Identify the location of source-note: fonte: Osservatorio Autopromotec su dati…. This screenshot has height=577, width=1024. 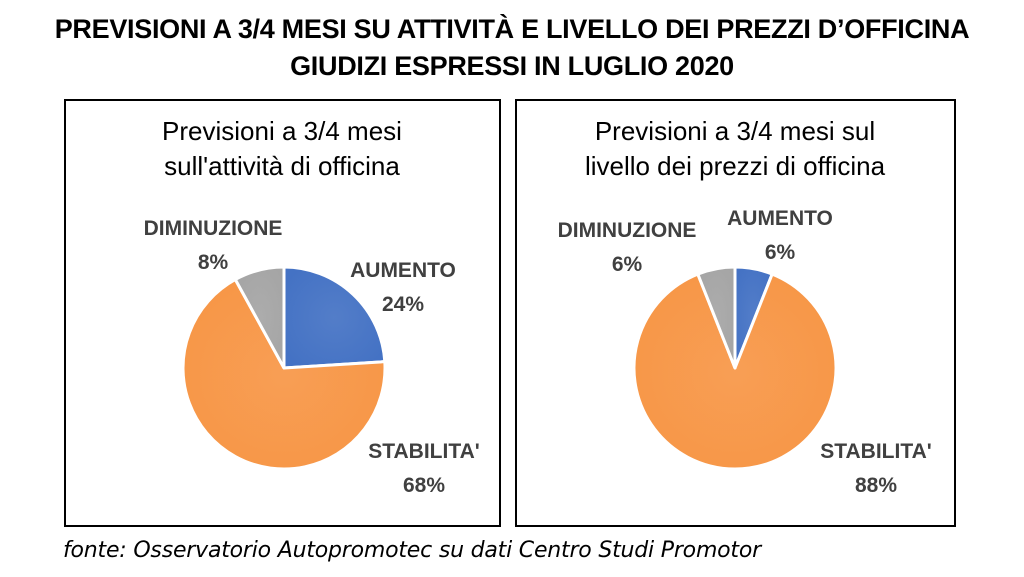
(412, 550).